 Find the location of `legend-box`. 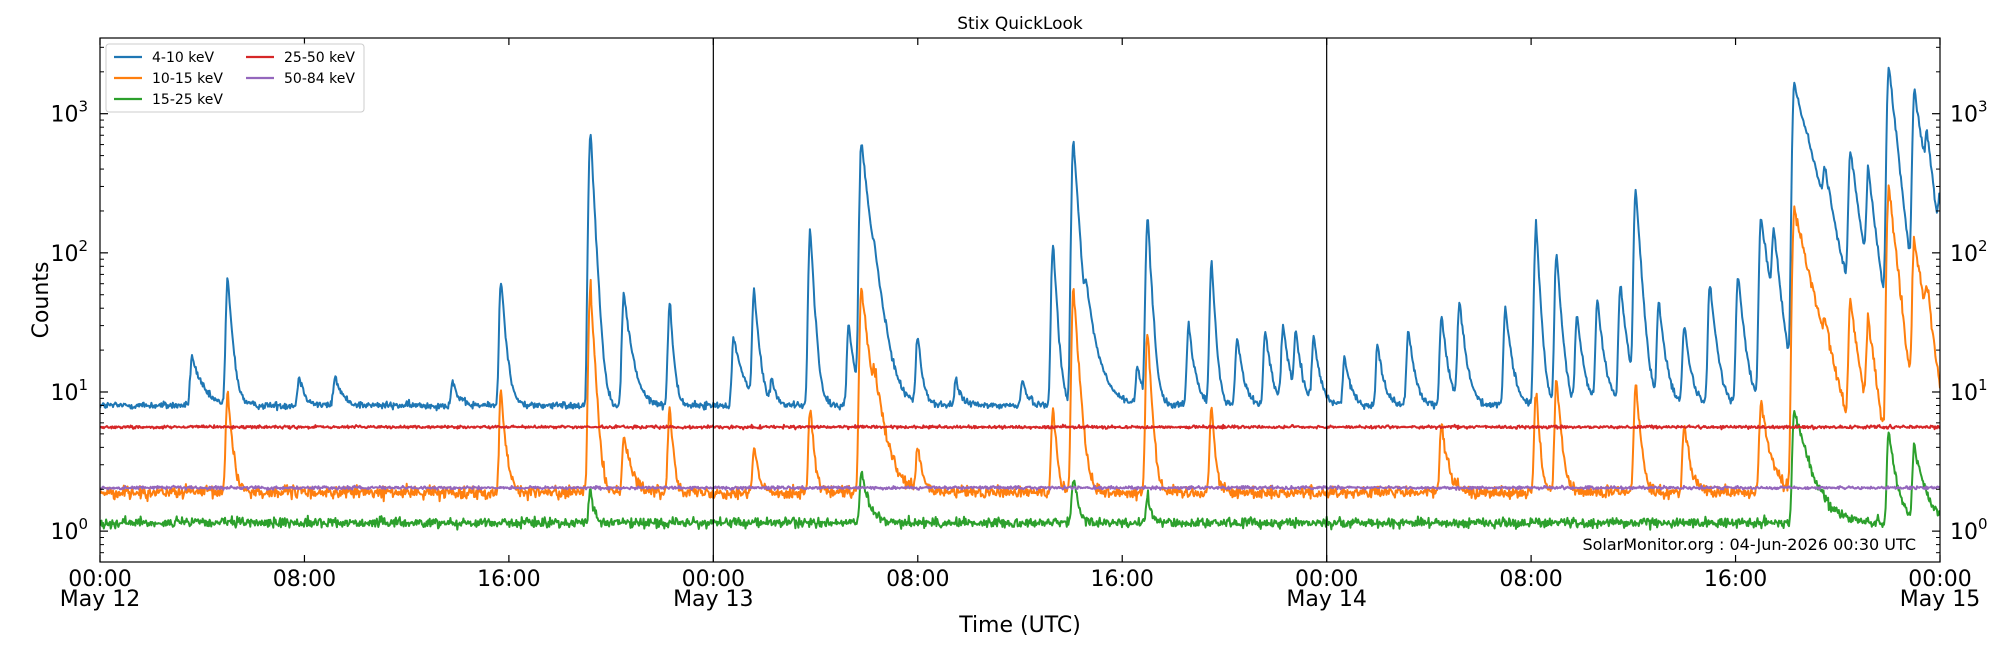

legend-box is located at coordinates (235, 78).